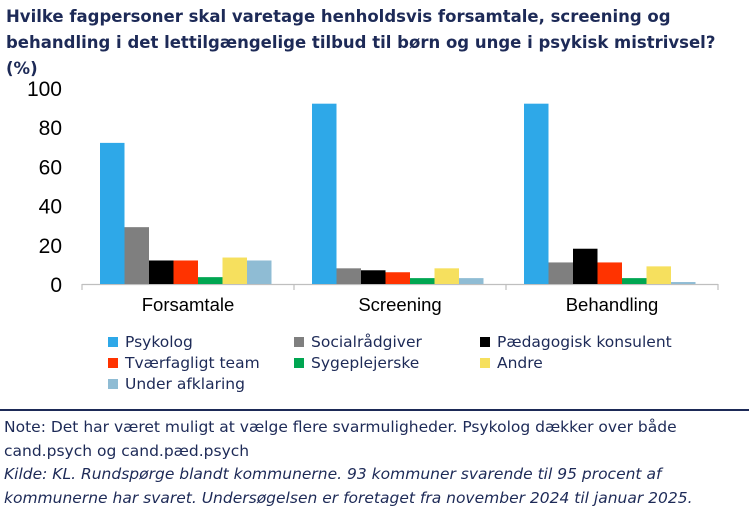 This screenshot has width=749, height=521. Describe the element at coordinates (192, 363) in the screenshot. I see `legend-label: Tværfagligt team` at that location.